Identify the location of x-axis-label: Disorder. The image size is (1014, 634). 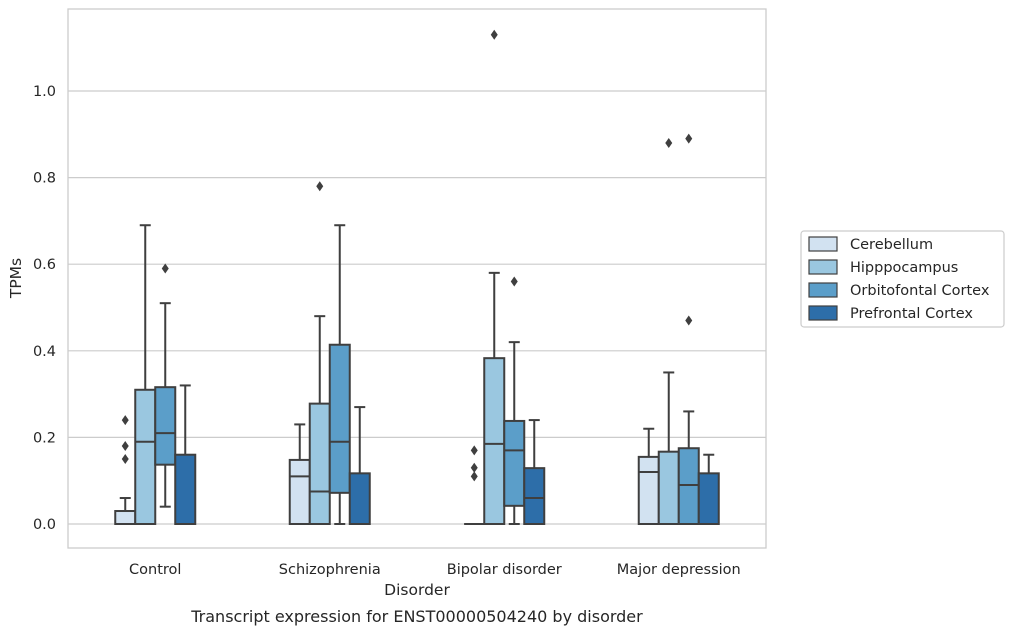
(417, 590).